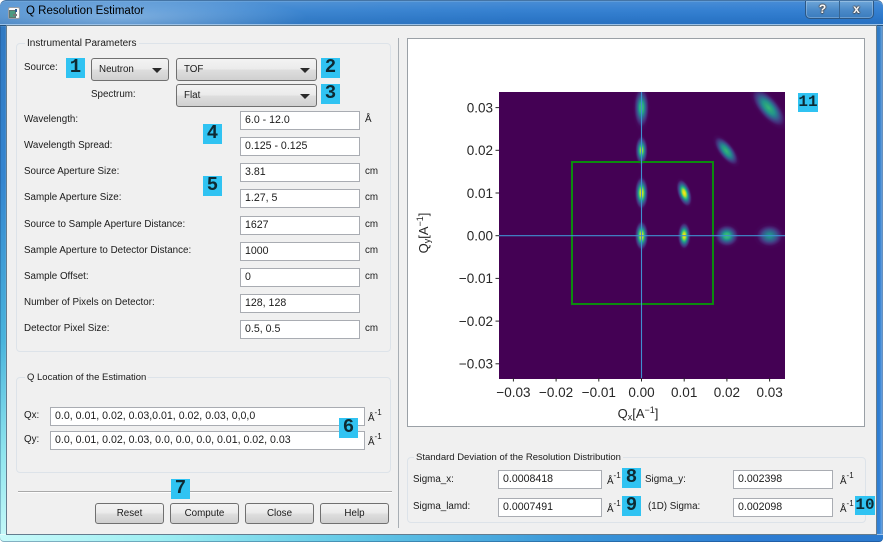 The width and height of the screenshot is (883, 542). I want to click on svg-text: Qy[A−1], so click(423, 233).